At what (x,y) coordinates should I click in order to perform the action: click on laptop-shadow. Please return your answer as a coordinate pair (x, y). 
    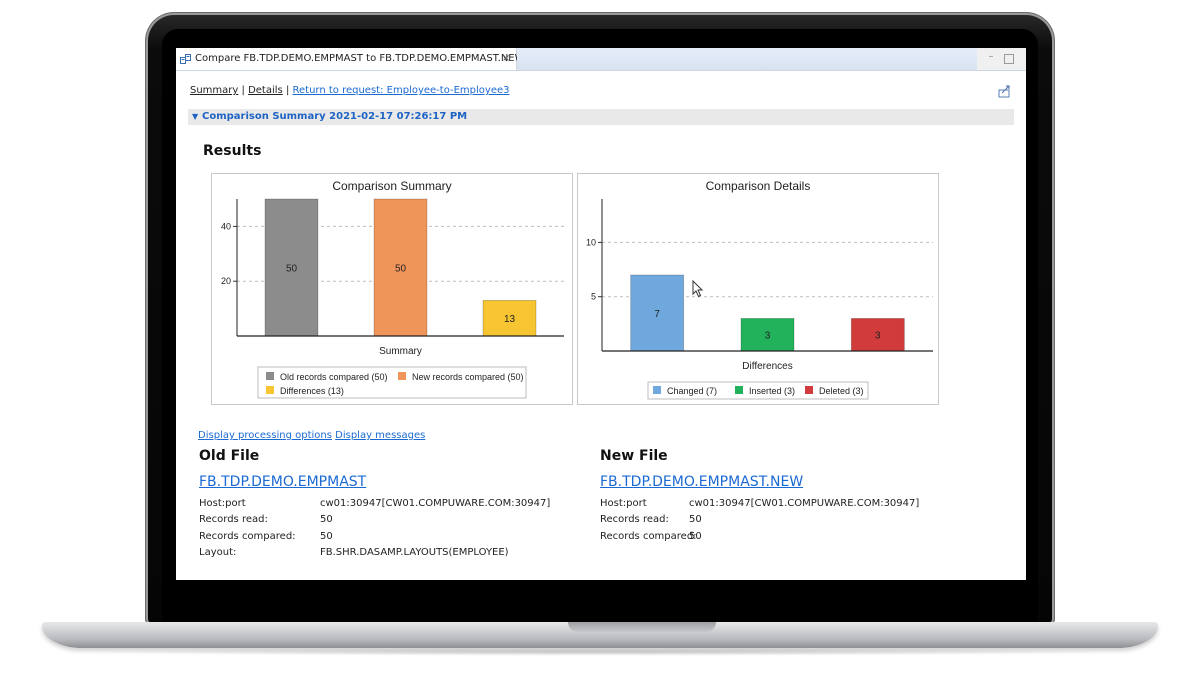
    Looking at the image, I should click on (600, 652).